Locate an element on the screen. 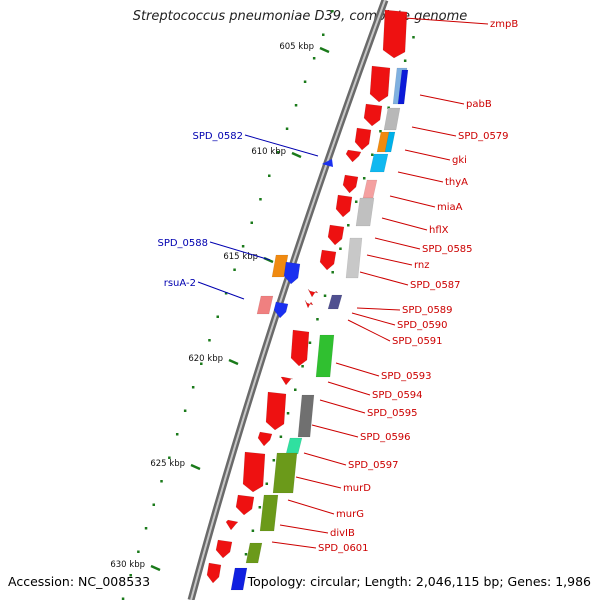 The image size is (600, 600). tick-label: 610 kbp is located at coordinates (268, 152).